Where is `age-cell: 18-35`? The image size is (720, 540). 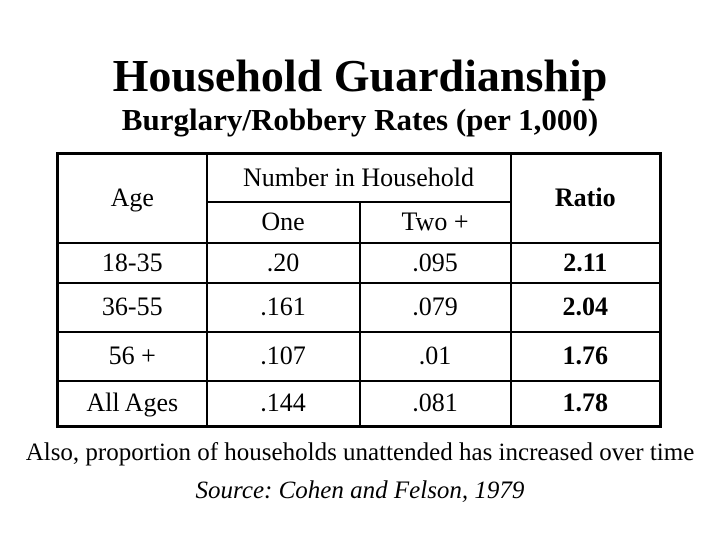
age-cell: 18-35 is located at coordinates (132, 263).